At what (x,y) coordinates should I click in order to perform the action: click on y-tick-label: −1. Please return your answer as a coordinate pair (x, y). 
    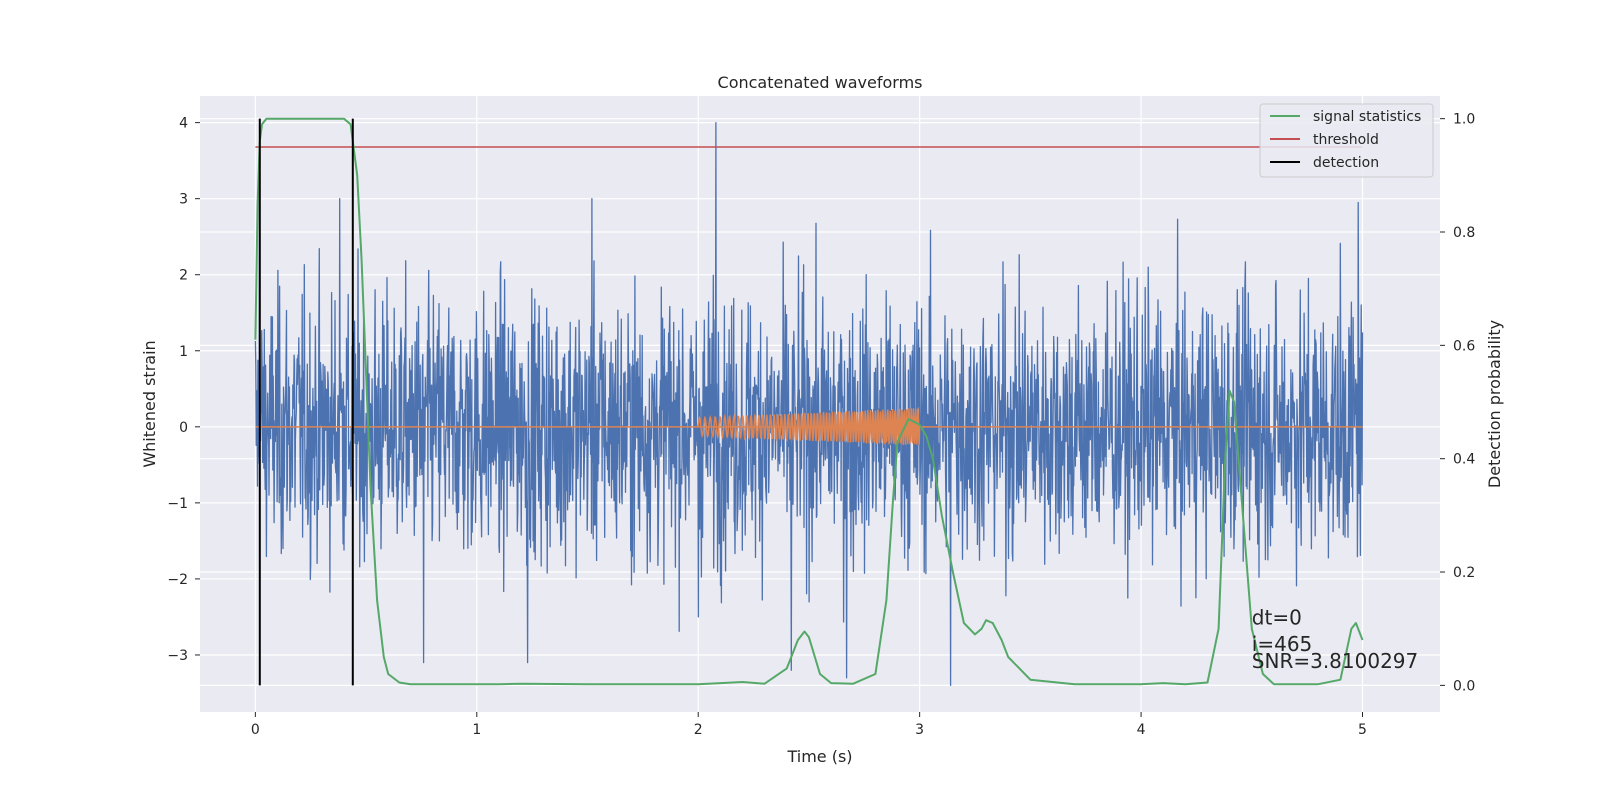
    Looking at the image, I should click on (177, 504).